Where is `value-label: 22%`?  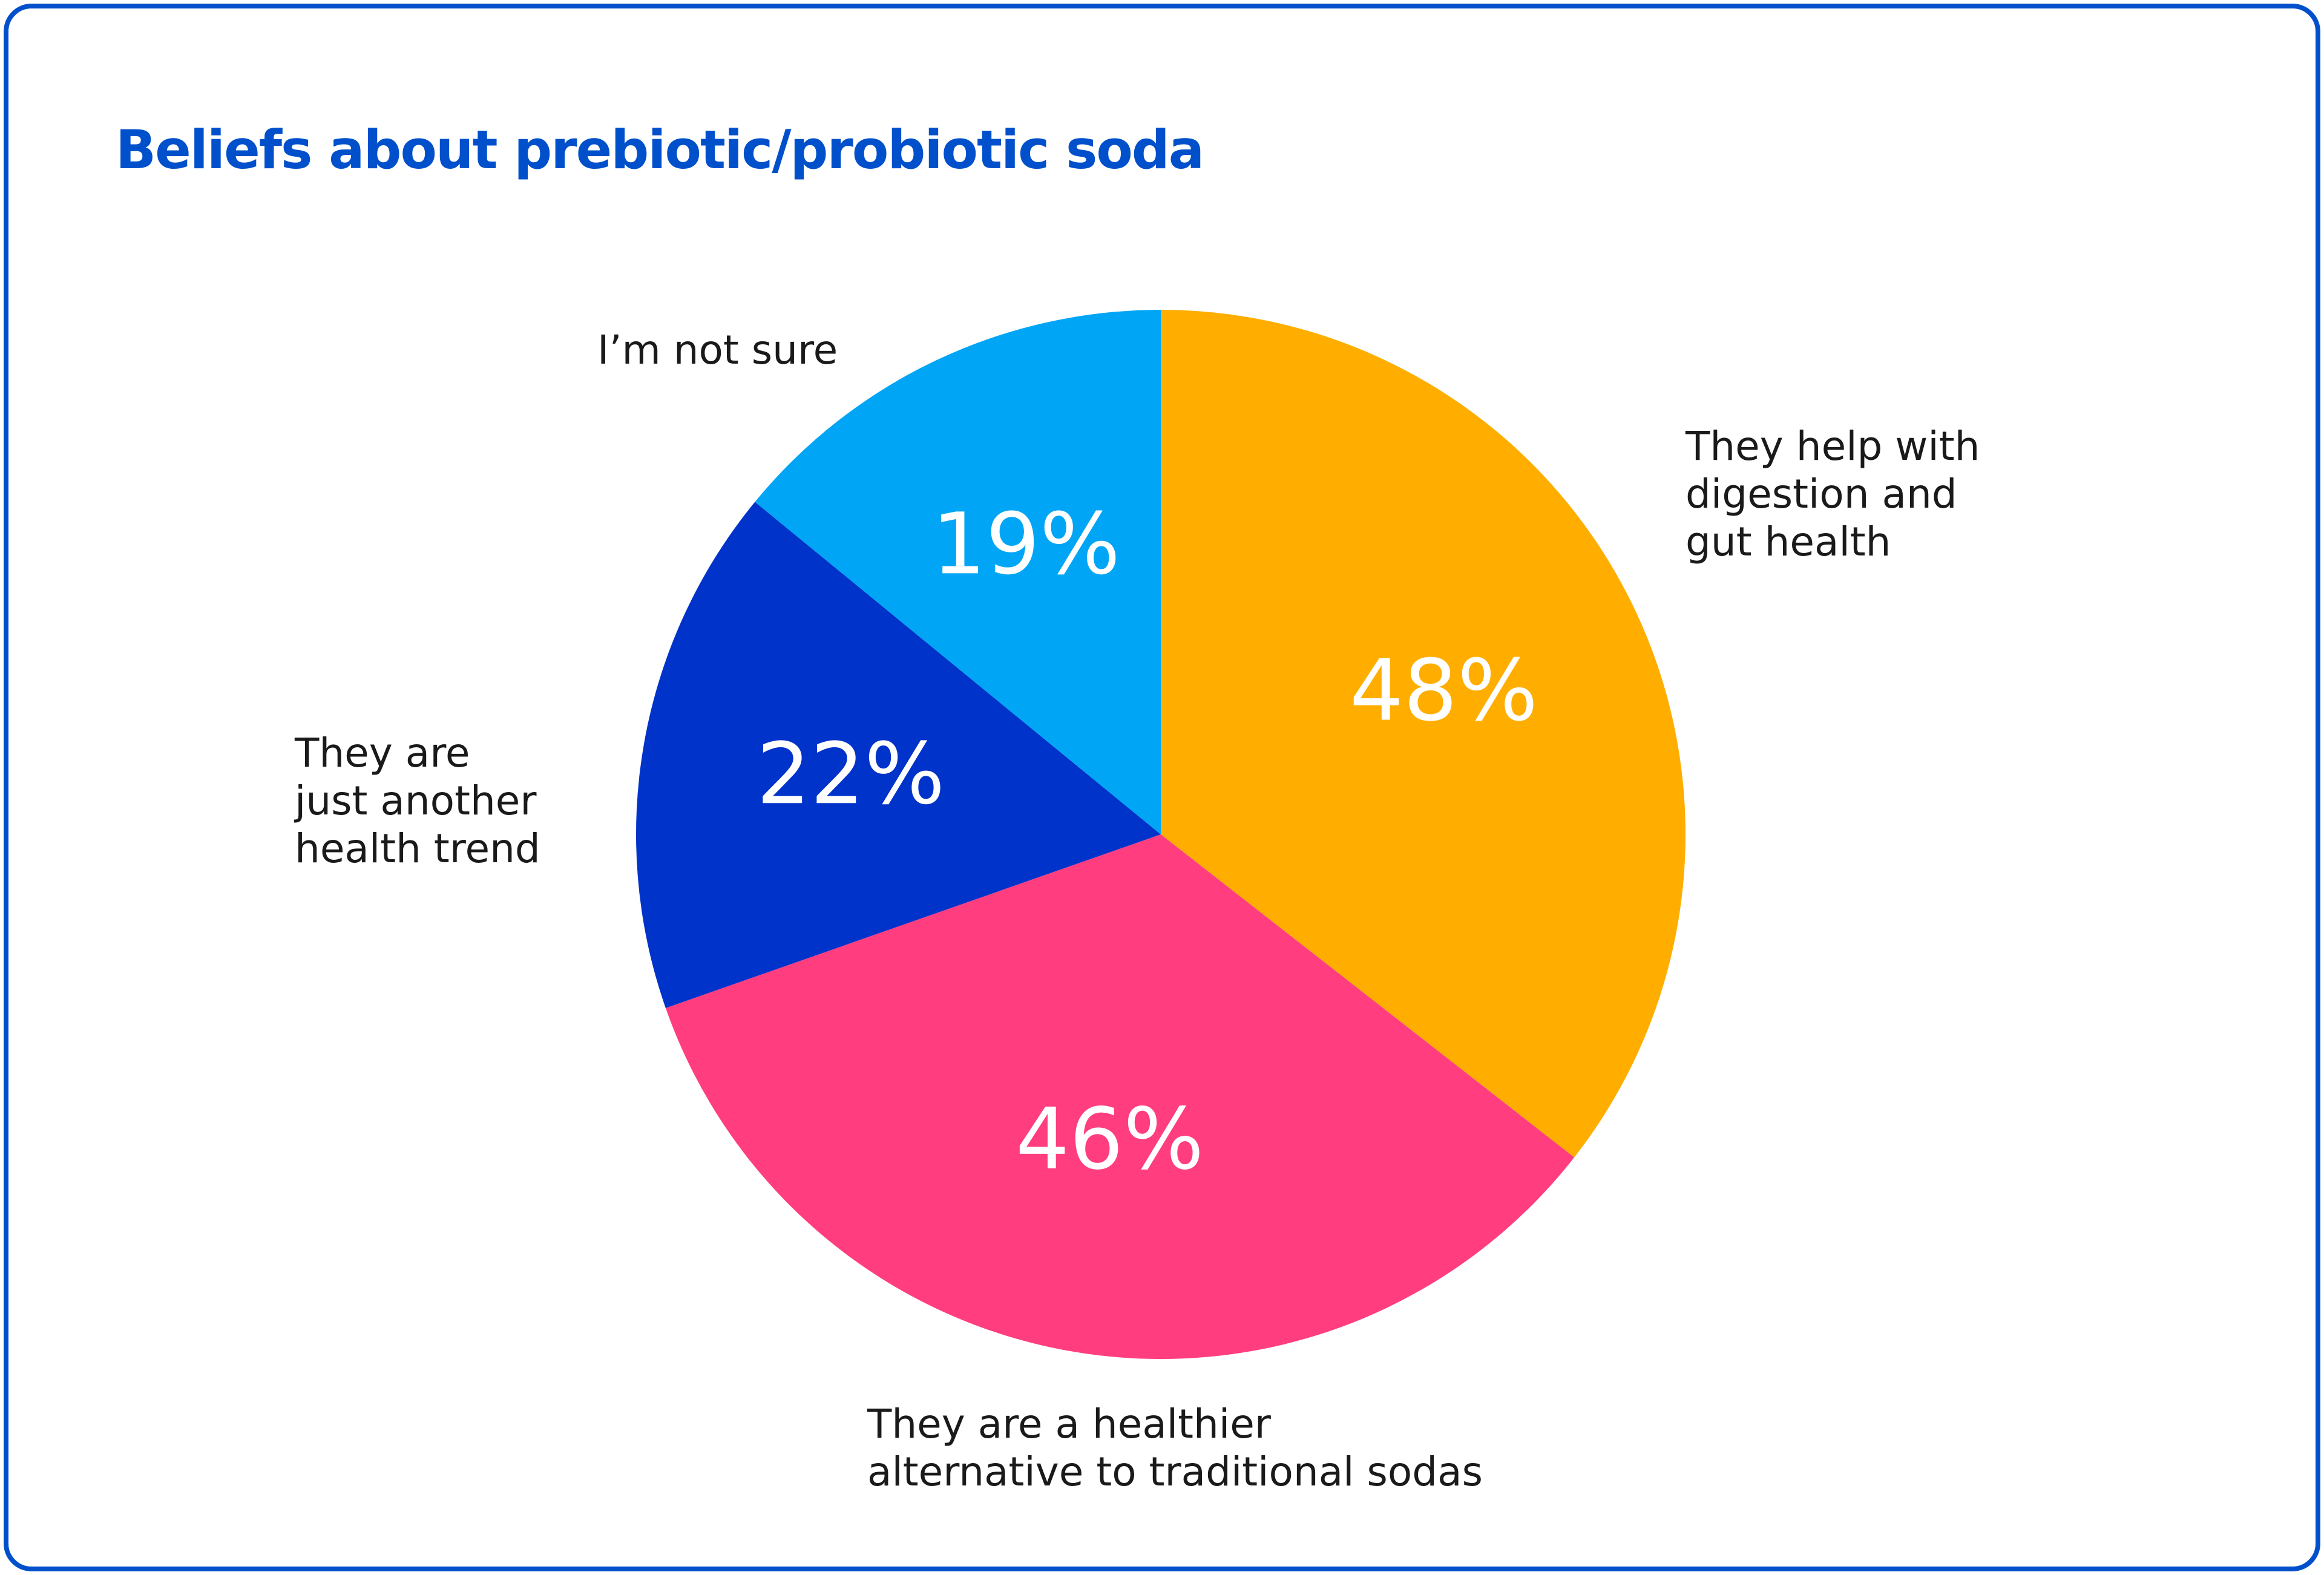
value-label: 22% is located at coordinates (851, 774).